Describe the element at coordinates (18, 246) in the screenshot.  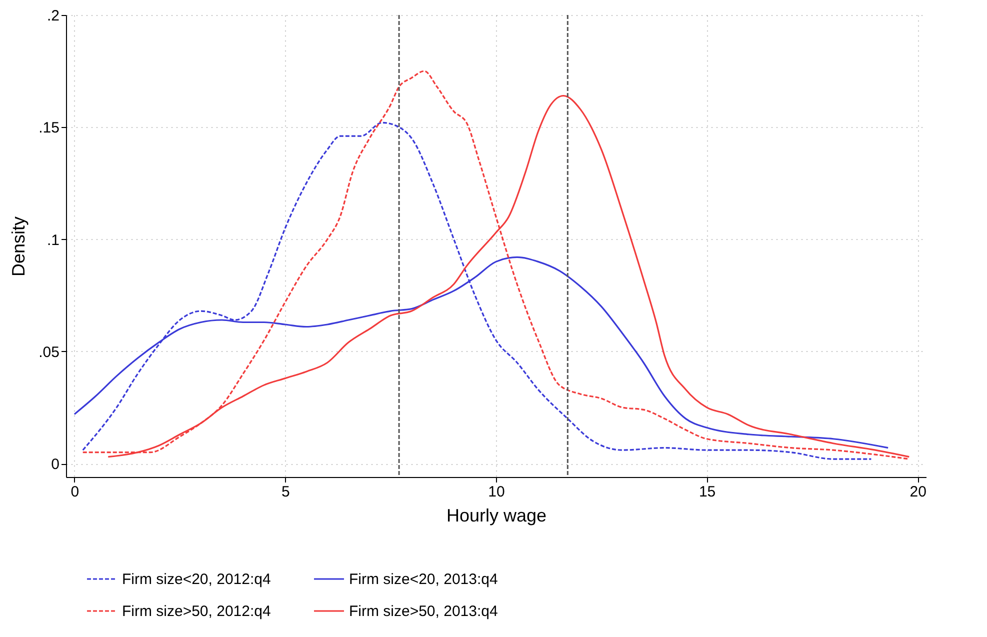
I see `y-axis-title: Density` at that location.